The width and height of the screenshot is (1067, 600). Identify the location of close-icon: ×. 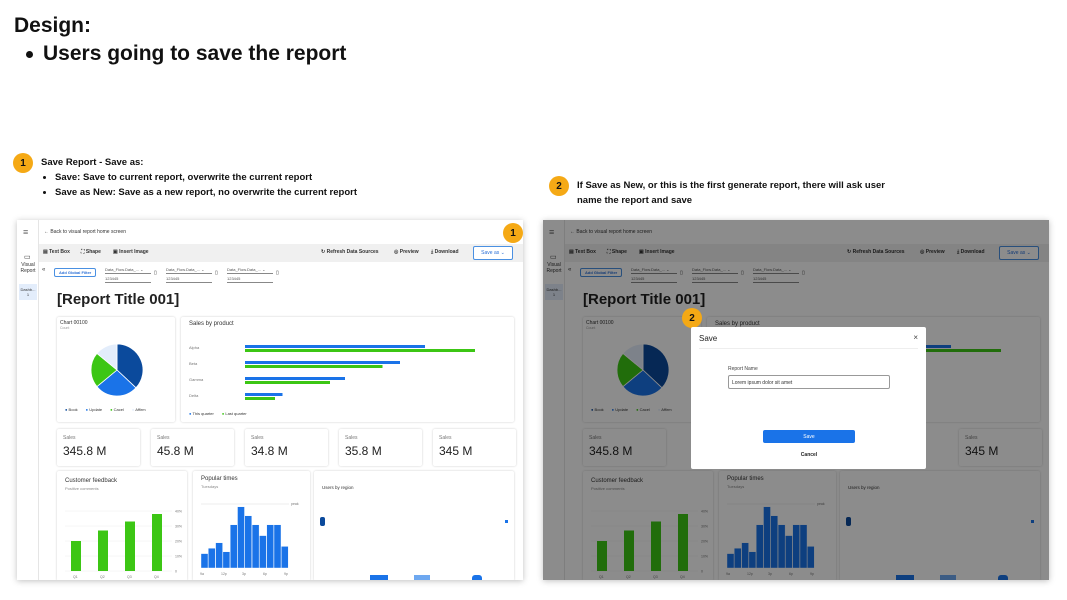
(915, 337).